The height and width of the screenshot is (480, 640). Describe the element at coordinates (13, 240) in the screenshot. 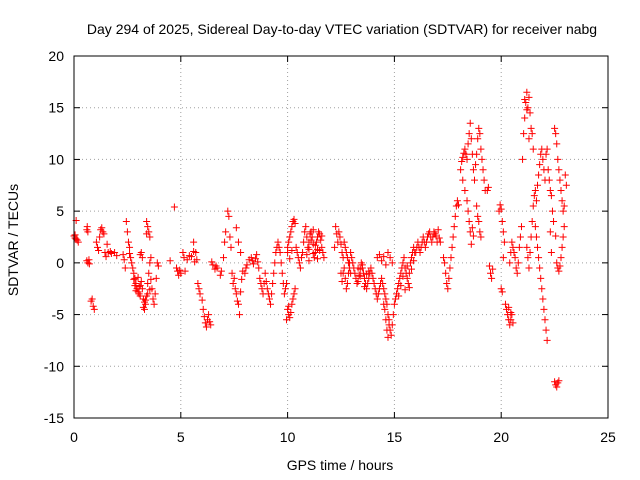

I see `y-axis-title: SDTVAR / TECUs` at that location.